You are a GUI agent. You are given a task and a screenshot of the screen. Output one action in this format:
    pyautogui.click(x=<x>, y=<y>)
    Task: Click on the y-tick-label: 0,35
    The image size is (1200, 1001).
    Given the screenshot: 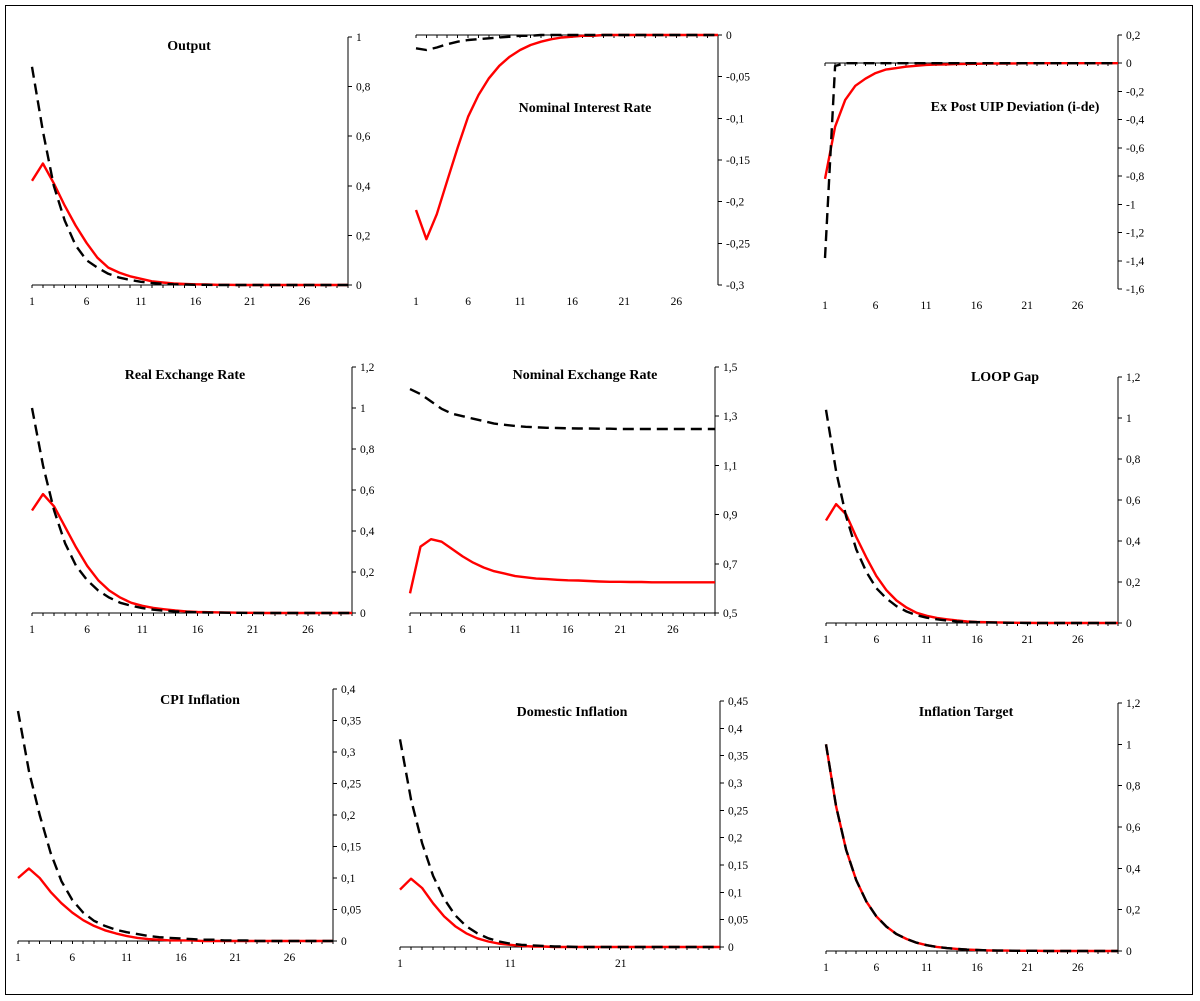 What is the action you would take?
    pyautogui.click(x=738, y=757)
    